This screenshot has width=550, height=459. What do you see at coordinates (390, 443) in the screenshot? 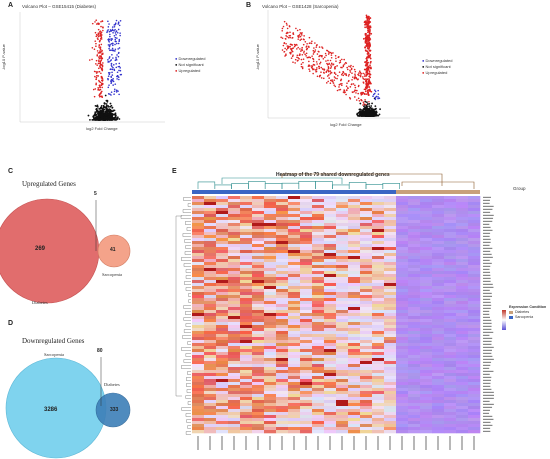
I see `column-label` at bounding box center [390, 443].